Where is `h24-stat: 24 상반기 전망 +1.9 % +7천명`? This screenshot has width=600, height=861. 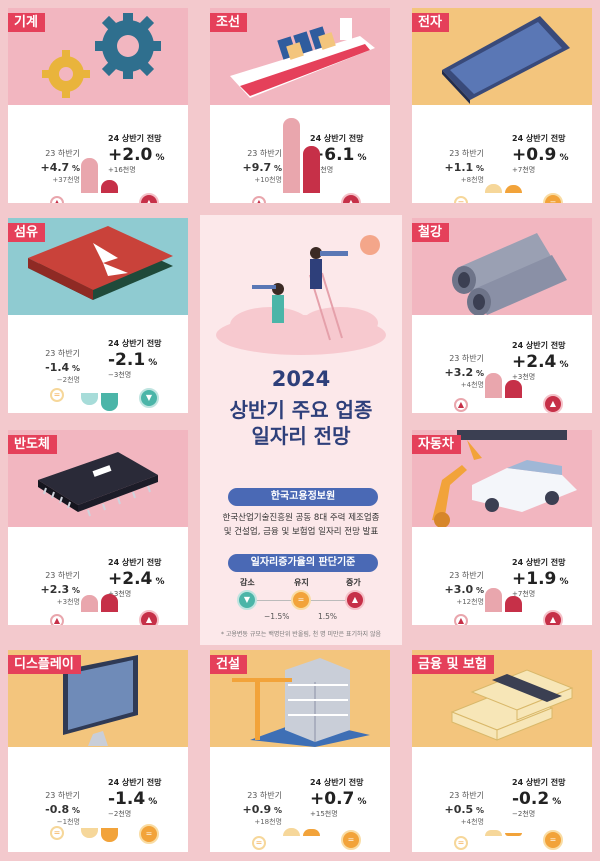 h24-stat: 24 상반기 전망 +1.9 % +7천명 is located at coordinates (551, 578).